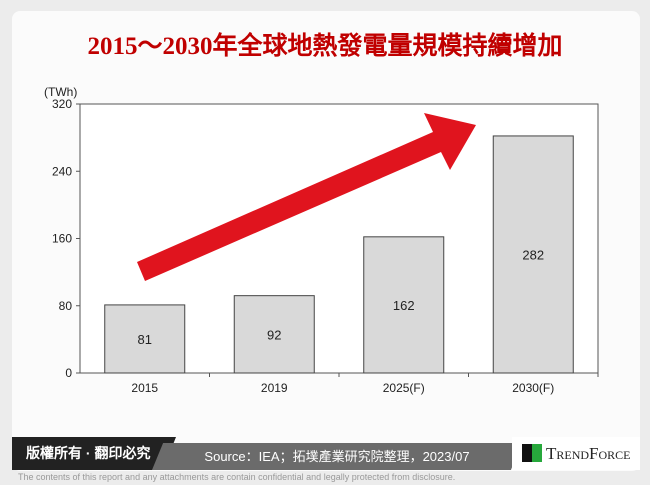 Image resolution: width=650 pixels, height=485 pixels. I want to click on brand-logo: TrendForce, so click(576, 453).